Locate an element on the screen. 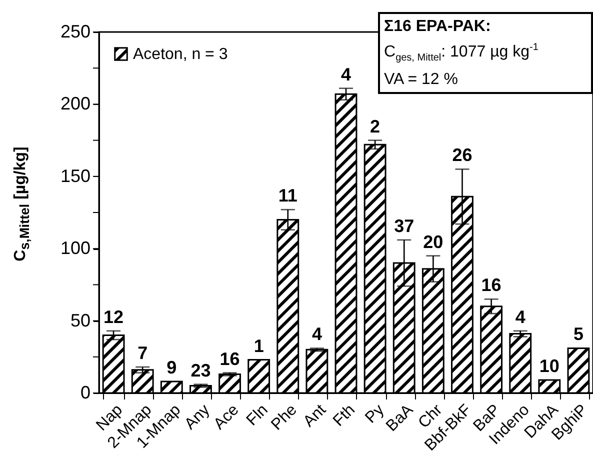  annotation: 2 is located at coordinates (375, 126).